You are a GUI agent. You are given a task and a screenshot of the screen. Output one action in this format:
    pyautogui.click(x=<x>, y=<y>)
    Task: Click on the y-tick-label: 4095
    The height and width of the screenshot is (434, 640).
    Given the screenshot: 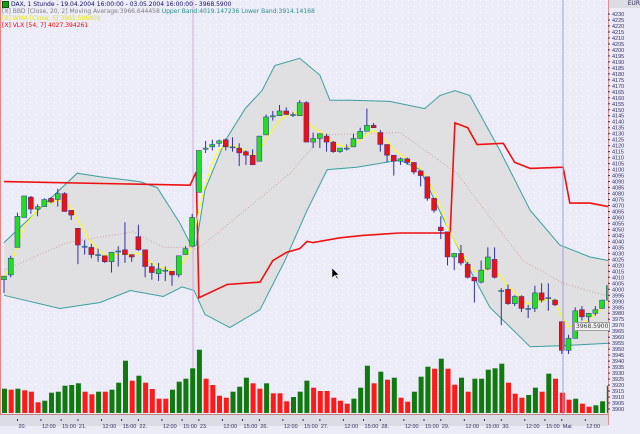 What is the action you would take?
    pyautogui.click(x=618, y=177)
    